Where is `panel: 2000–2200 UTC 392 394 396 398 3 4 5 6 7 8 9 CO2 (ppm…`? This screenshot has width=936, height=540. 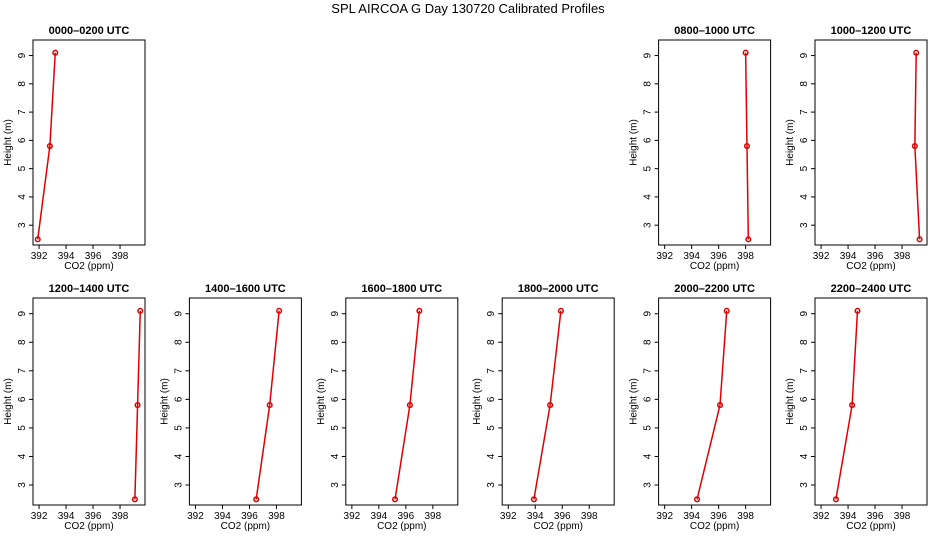
panel: 2000–2200 UTC 392 394 396 398 3 4 5 6 7 8 9 CO2 (ppm… is located at coordinates (700, 407).